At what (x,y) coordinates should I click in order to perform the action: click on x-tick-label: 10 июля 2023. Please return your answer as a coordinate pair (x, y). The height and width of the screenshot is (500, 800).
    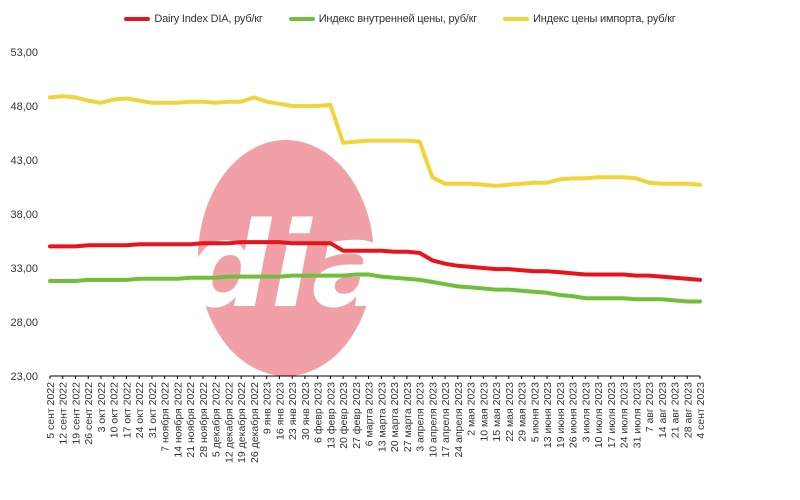
    Looking at the image, I should click on (599, 415).